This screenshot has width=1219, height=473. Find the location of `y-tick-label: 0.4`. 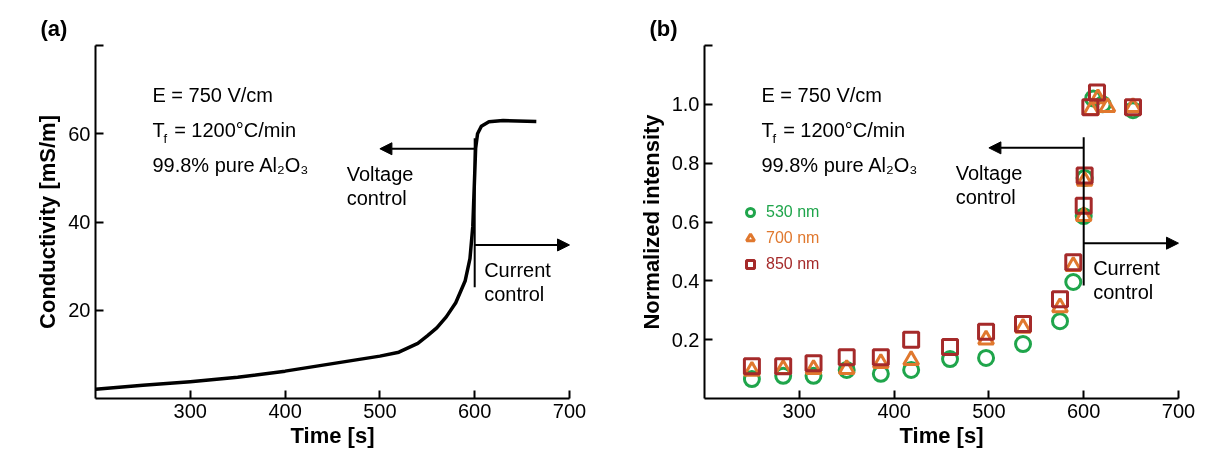

y-tick-label: 0.4 is located at coordinates (685, 280).